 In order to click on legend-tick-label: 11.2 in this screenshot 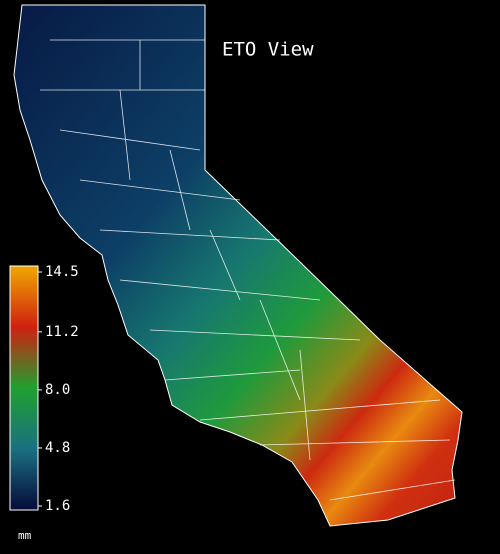, I will do `click(62, 332)`.